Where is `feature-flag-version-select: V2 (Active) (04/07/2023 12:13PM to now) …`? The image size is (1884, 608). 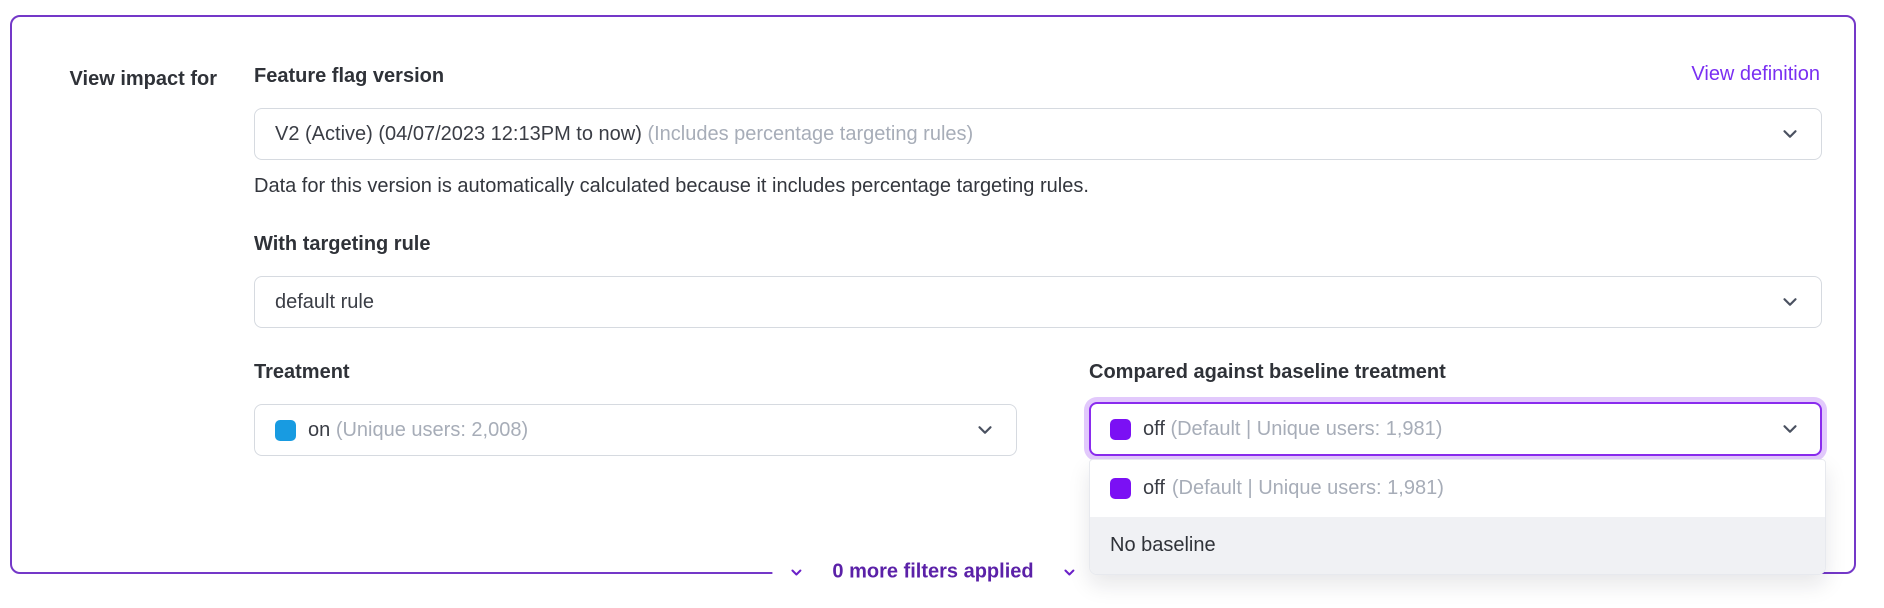 feature-flag-version-select: V2 (Active) (04/07/2023 12:13PM to now) … is located at coordinates (1038, 134).